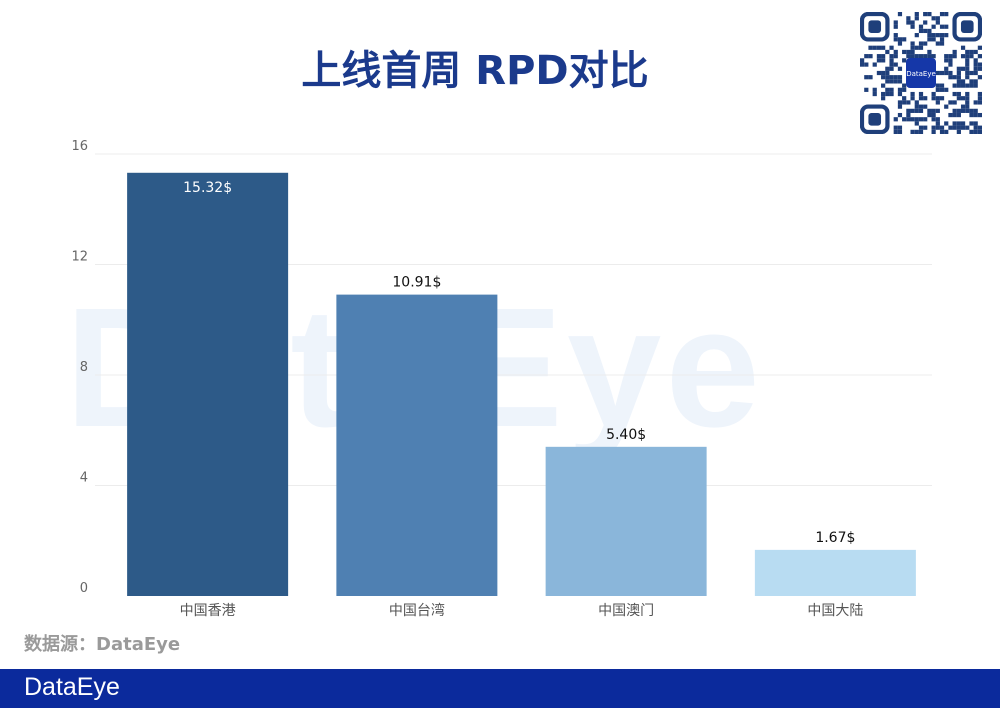 This screenshot has width=1000, height=708. I want to click on x-tick-label: 中国澳门, so click(626, 611).